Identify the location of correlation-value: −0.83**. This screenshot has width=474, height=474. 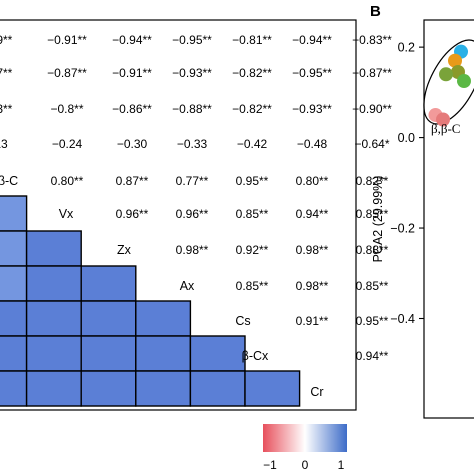
(372, 40).